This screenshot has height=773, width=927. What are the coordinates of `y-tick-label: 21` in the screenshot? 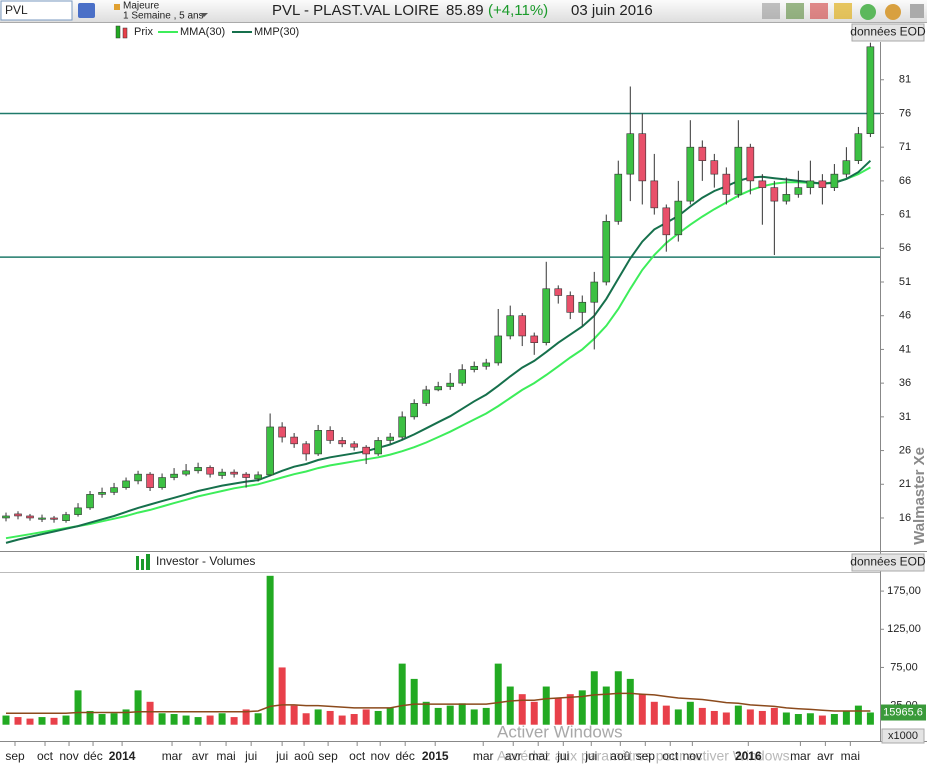 It's located at (905, 484).